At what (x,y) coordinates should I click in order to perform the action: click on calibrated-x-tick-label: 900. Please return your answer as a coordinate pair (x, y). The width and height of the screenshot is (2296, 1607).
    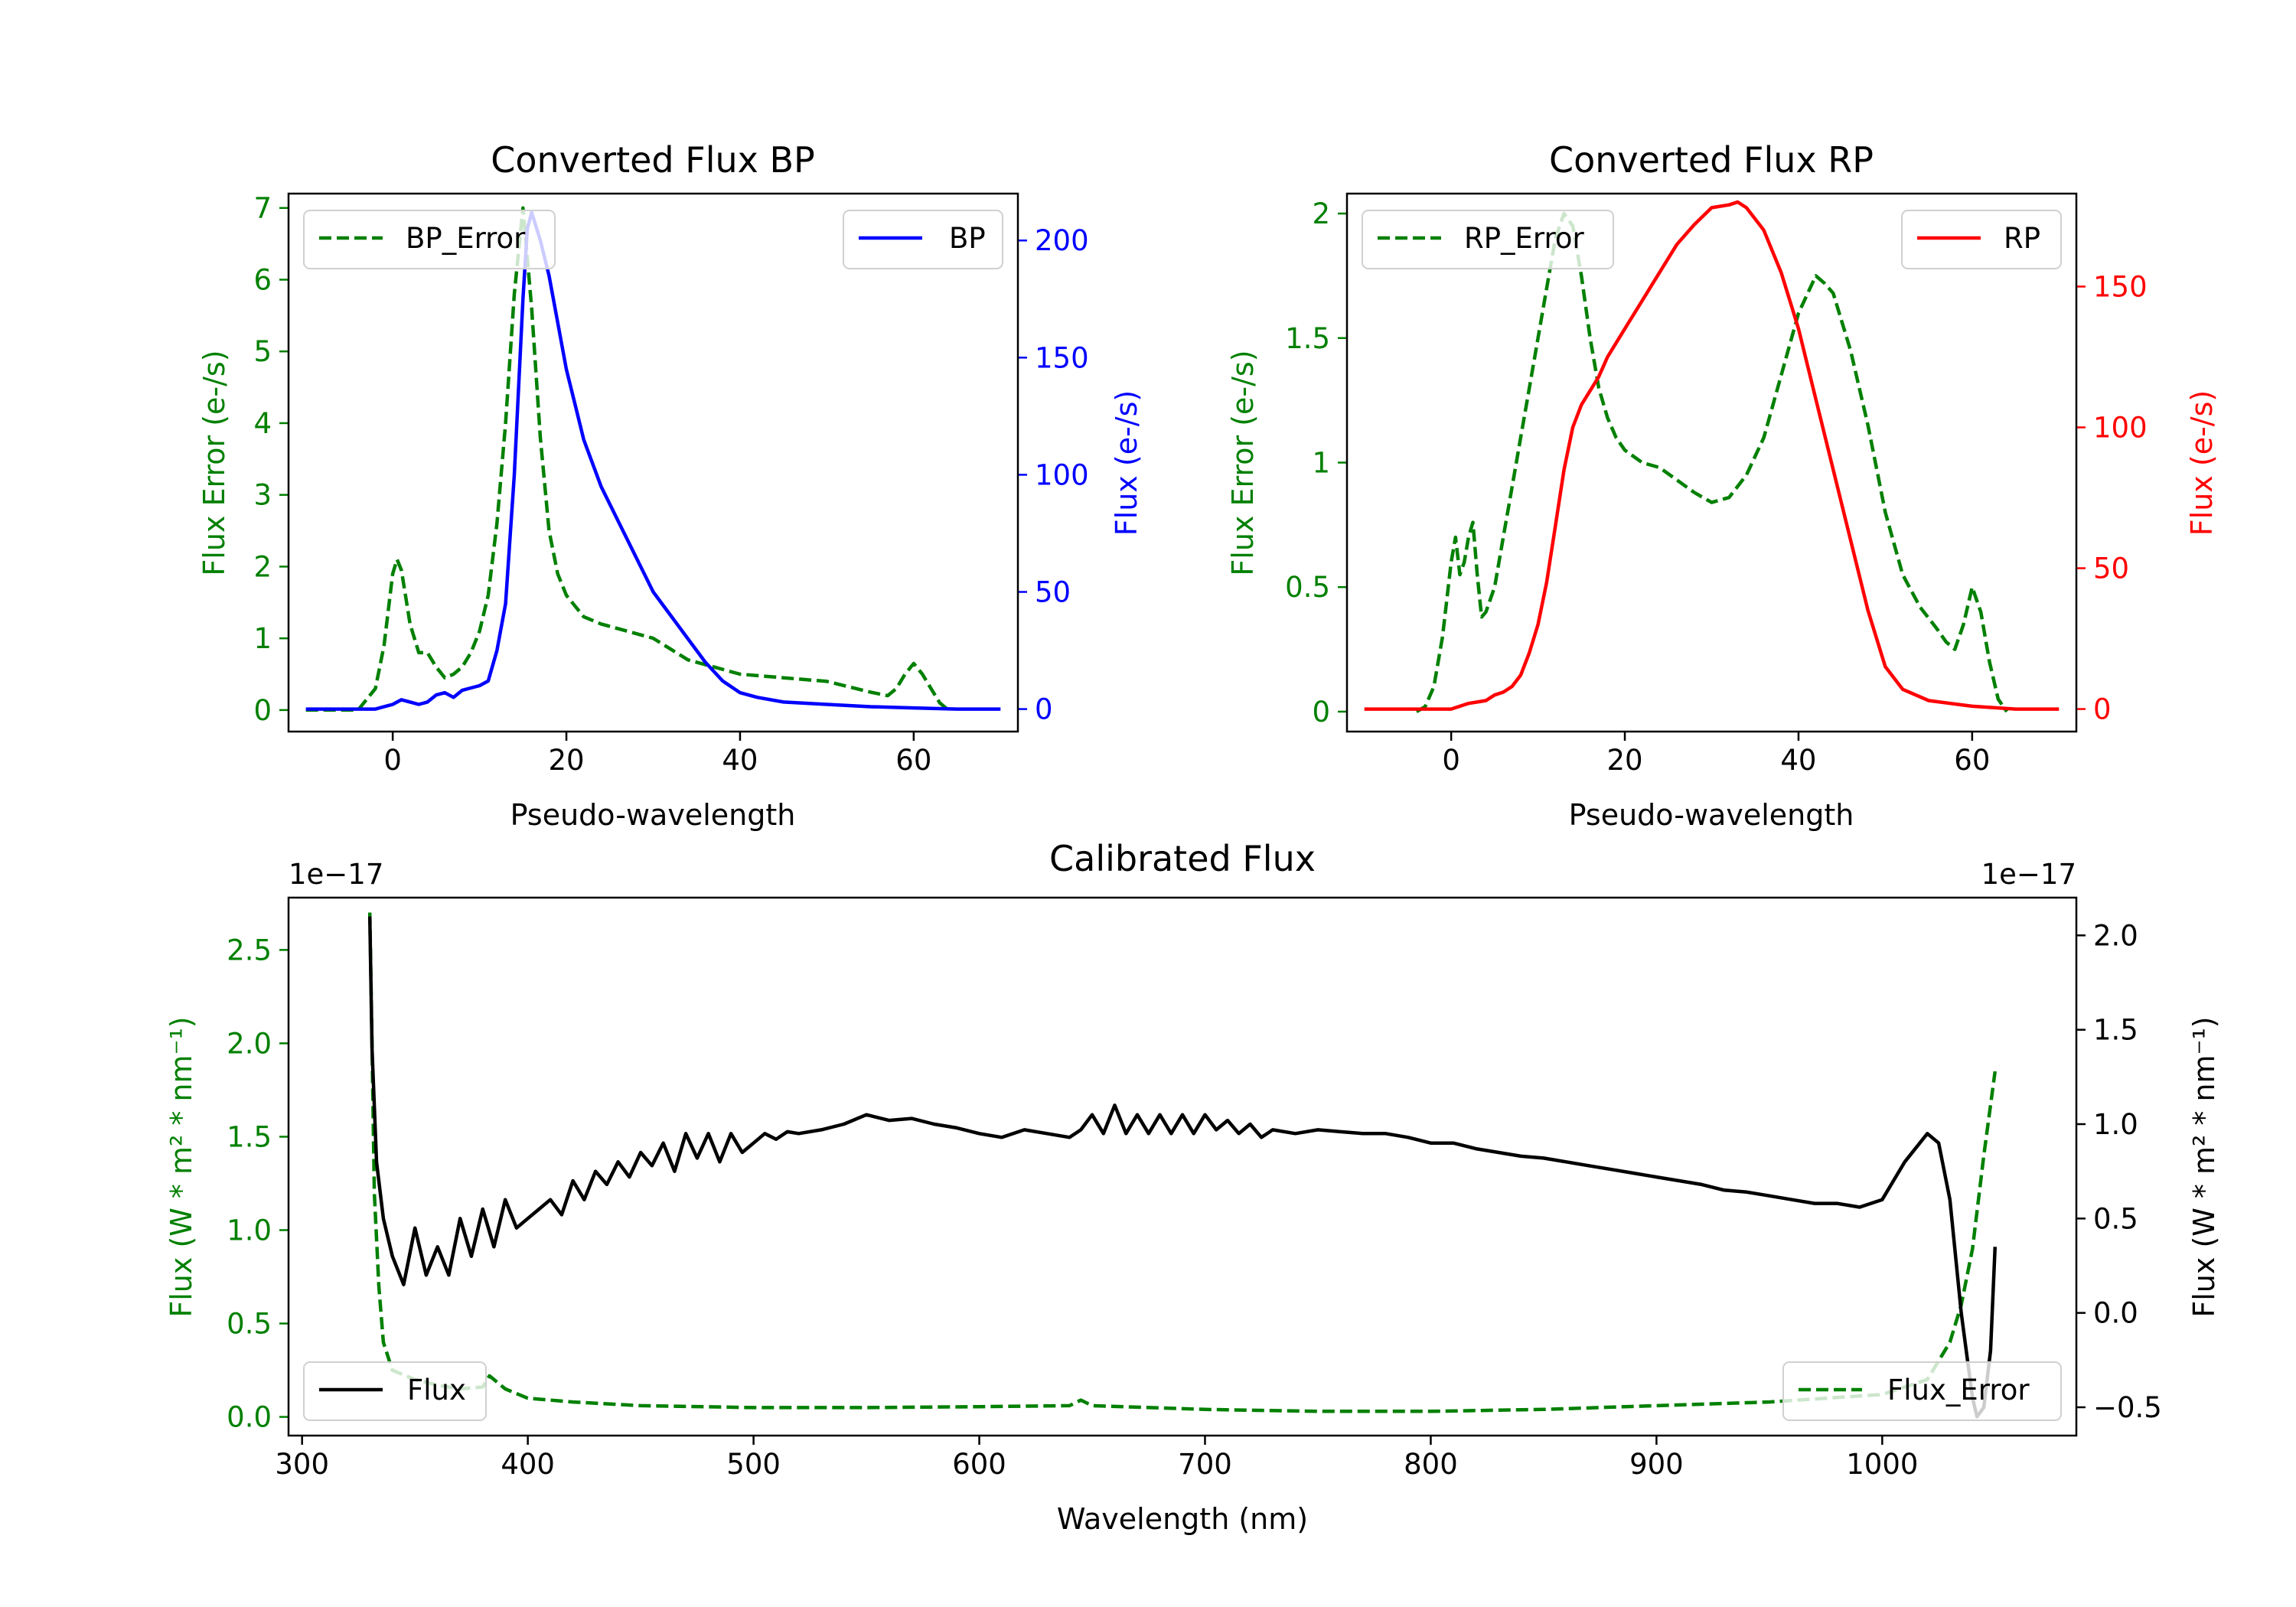
    Looking at the image, I should click on (1656, 1464).